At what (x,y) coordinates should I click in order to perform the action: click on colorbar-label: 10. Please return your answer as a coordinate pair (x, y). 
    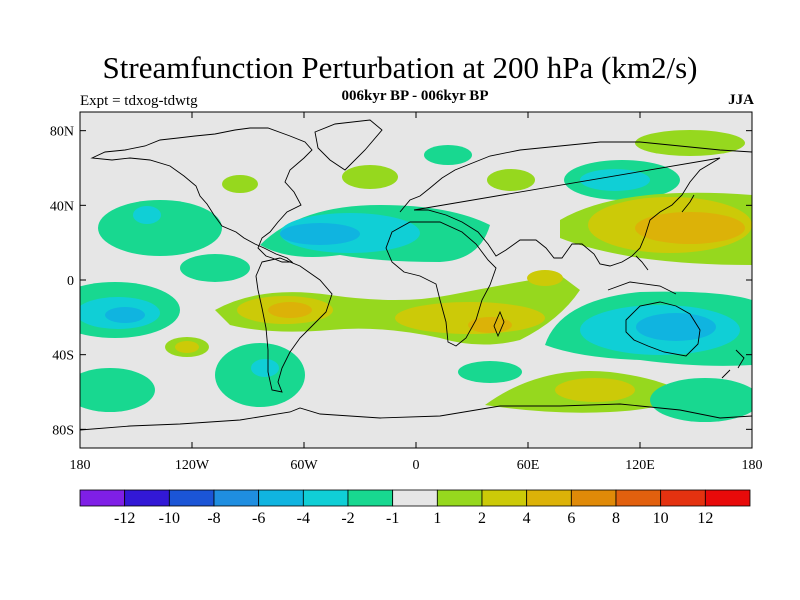
    Looking at the image, I should click on (661, 518).